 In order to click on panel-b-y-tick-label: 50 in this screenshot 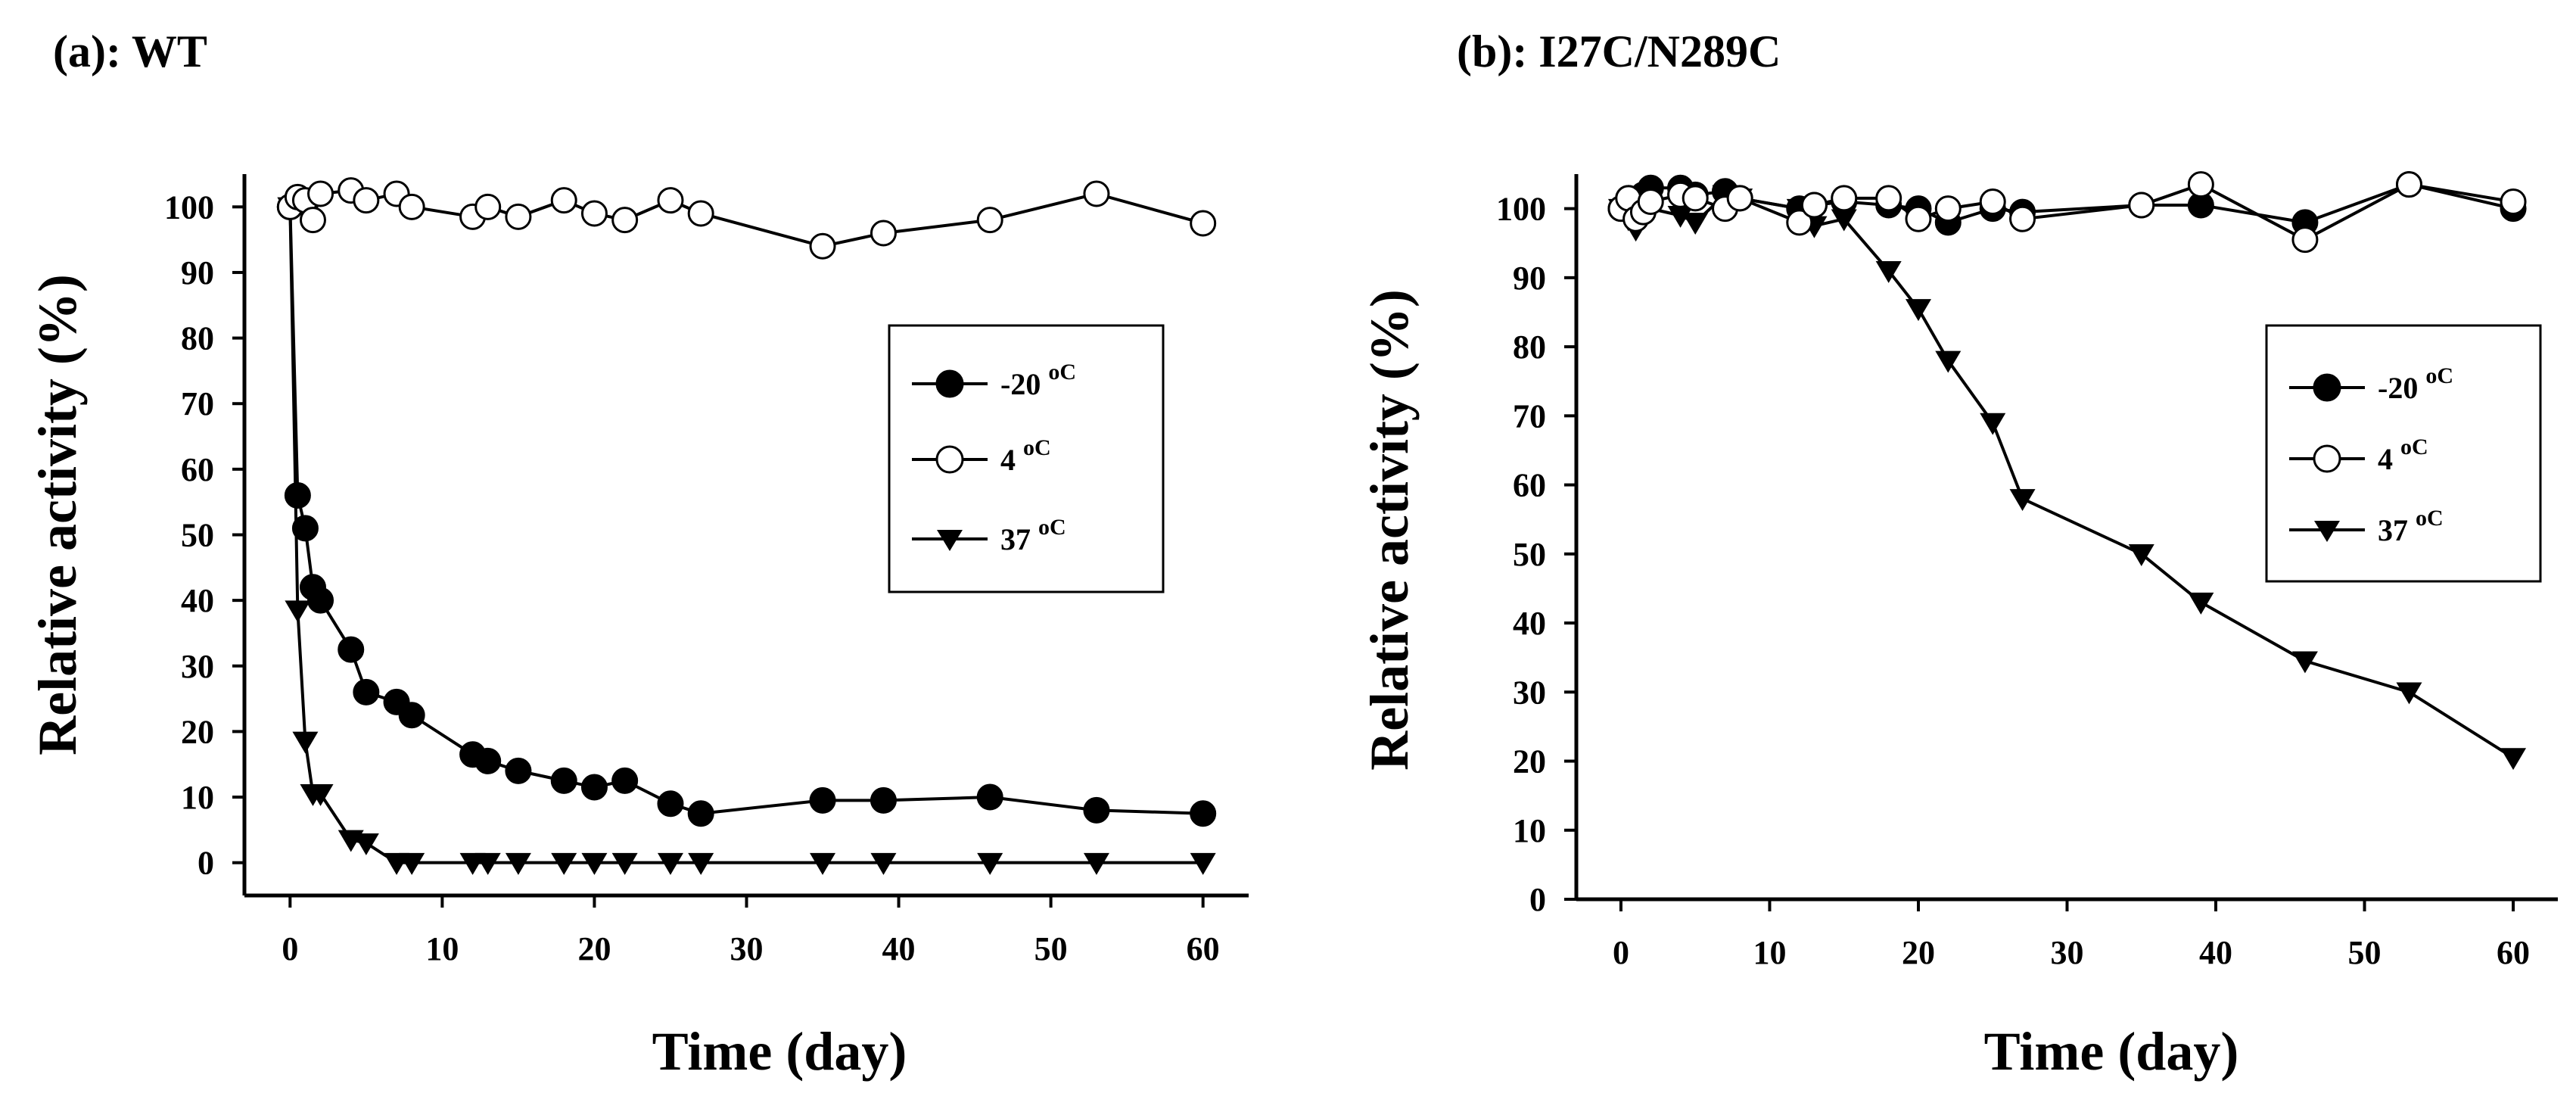, I will do `click(1529, 554)`.